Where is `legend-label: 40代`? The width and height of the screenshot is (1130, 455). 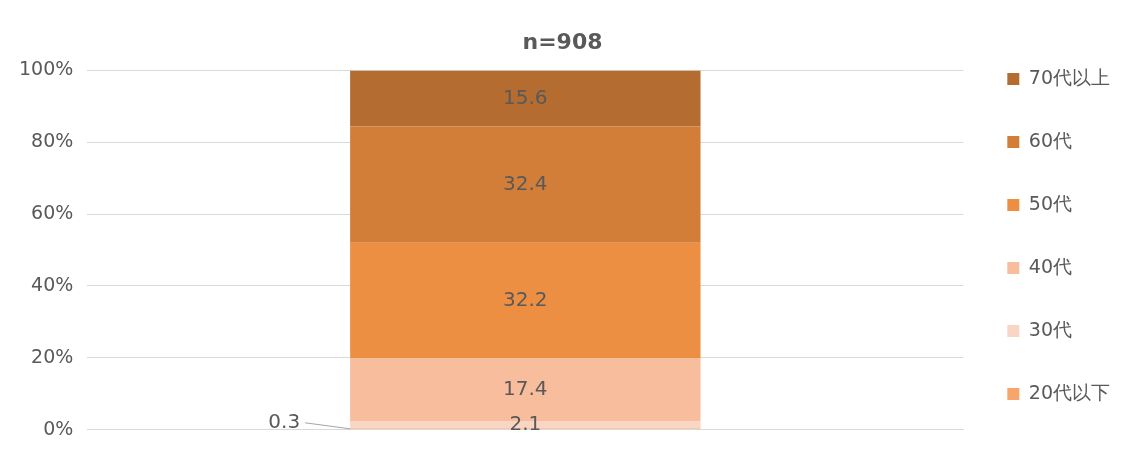
legend-label: 40代 is located at coordinates (1050, 265).